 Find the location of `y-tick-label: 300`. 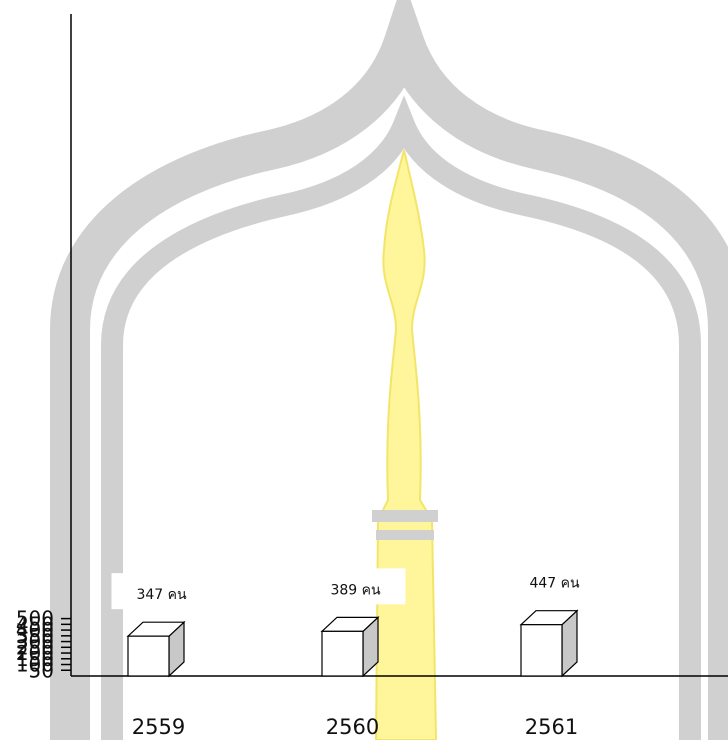

y-tick-label: 300 is located at coordinates (35, 642).